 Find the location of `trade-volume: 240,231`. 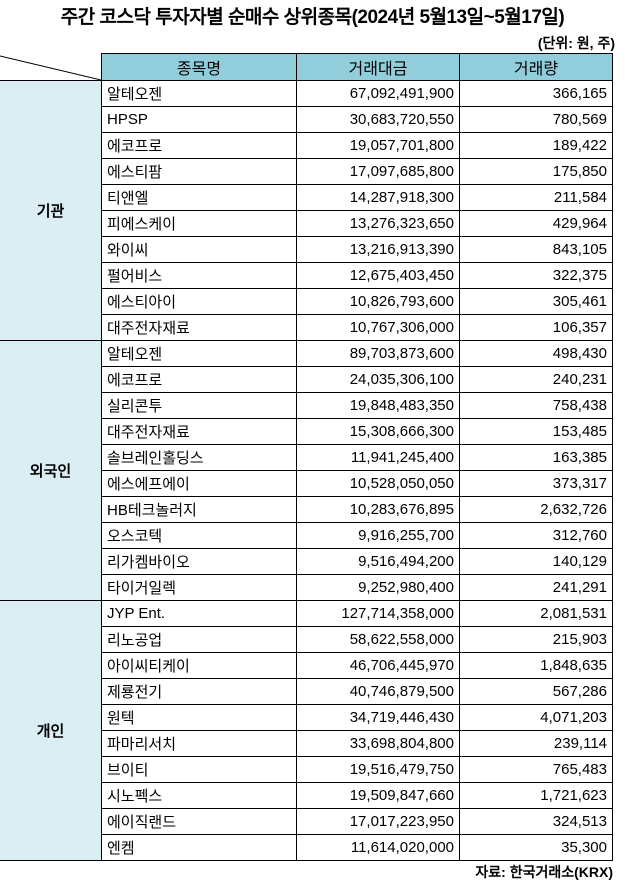

trade-volume: 240,231 is located at coordinates (536, 379).